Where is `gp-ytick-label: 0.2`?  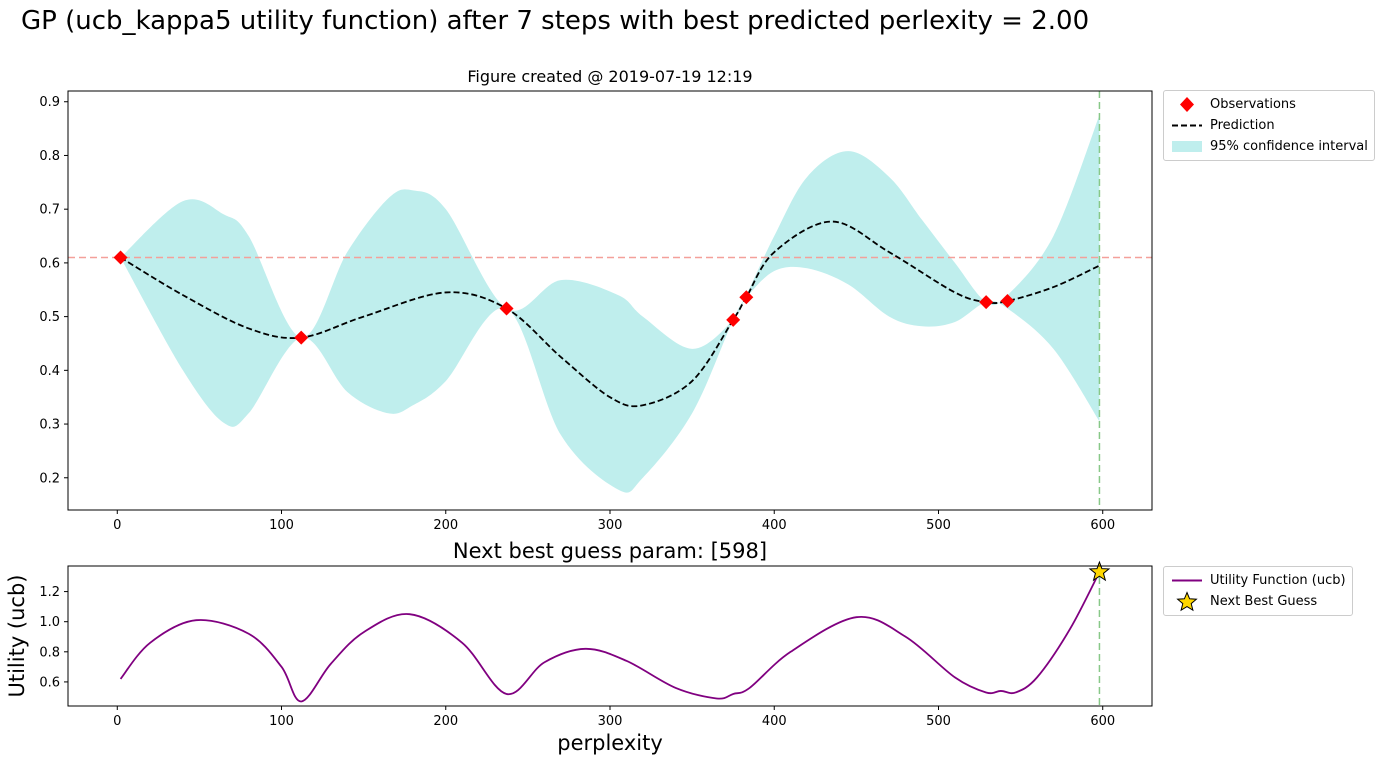
gp-ytick-label: 0.2 is located at coordinates (49, 478).